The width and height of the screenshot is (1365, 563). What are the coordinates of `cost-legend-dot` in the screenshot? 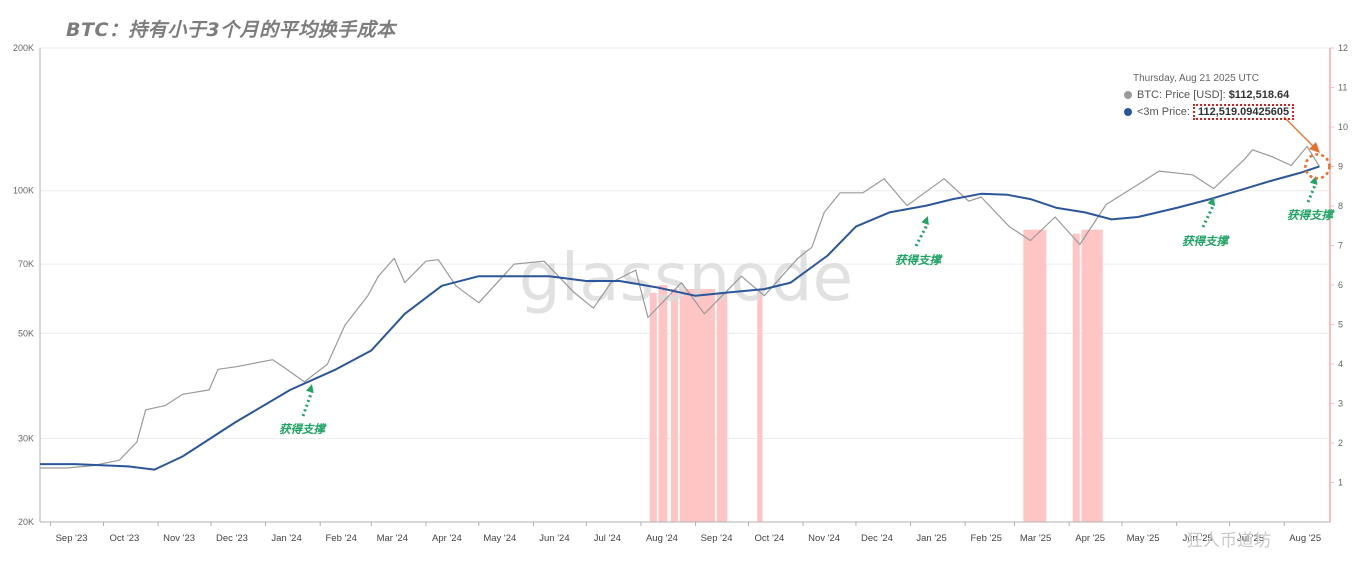 It's located at (1128, 112).